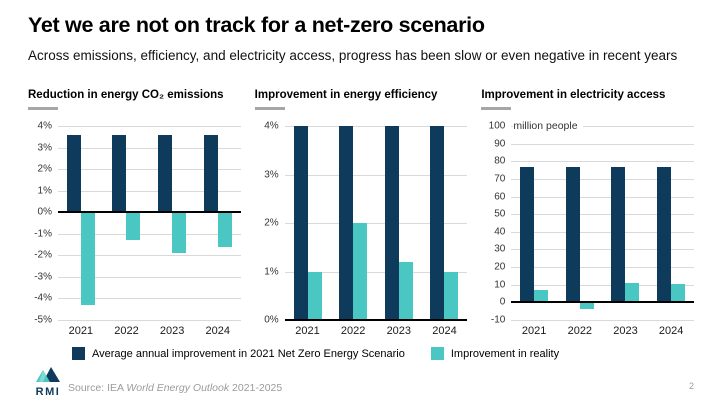  I want to click on rmi-mountains-icon, so click(48, 374).